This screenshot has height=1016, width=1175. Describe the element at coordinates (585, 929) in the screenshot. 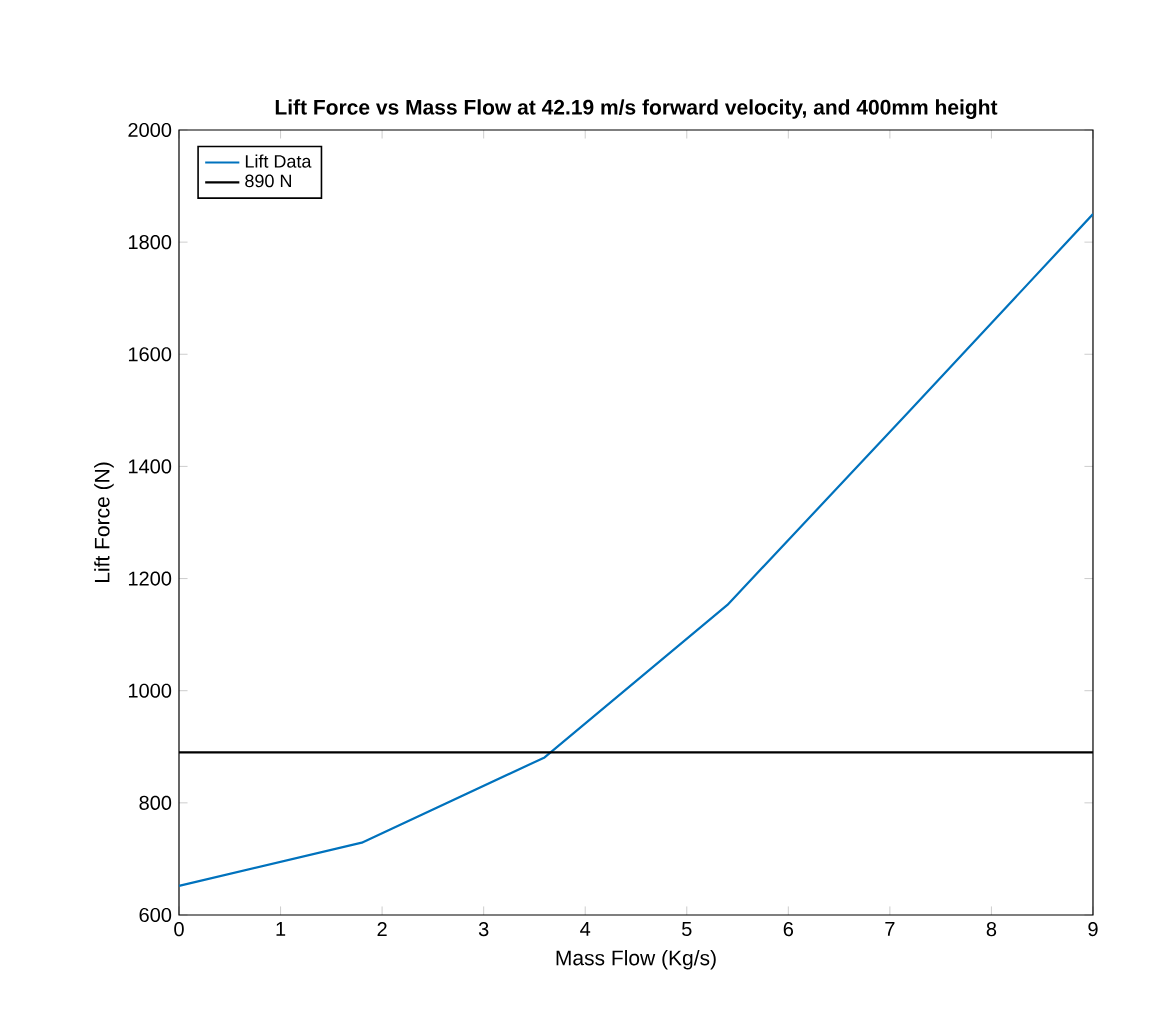

I see `x-tick-label: 4` at that location.